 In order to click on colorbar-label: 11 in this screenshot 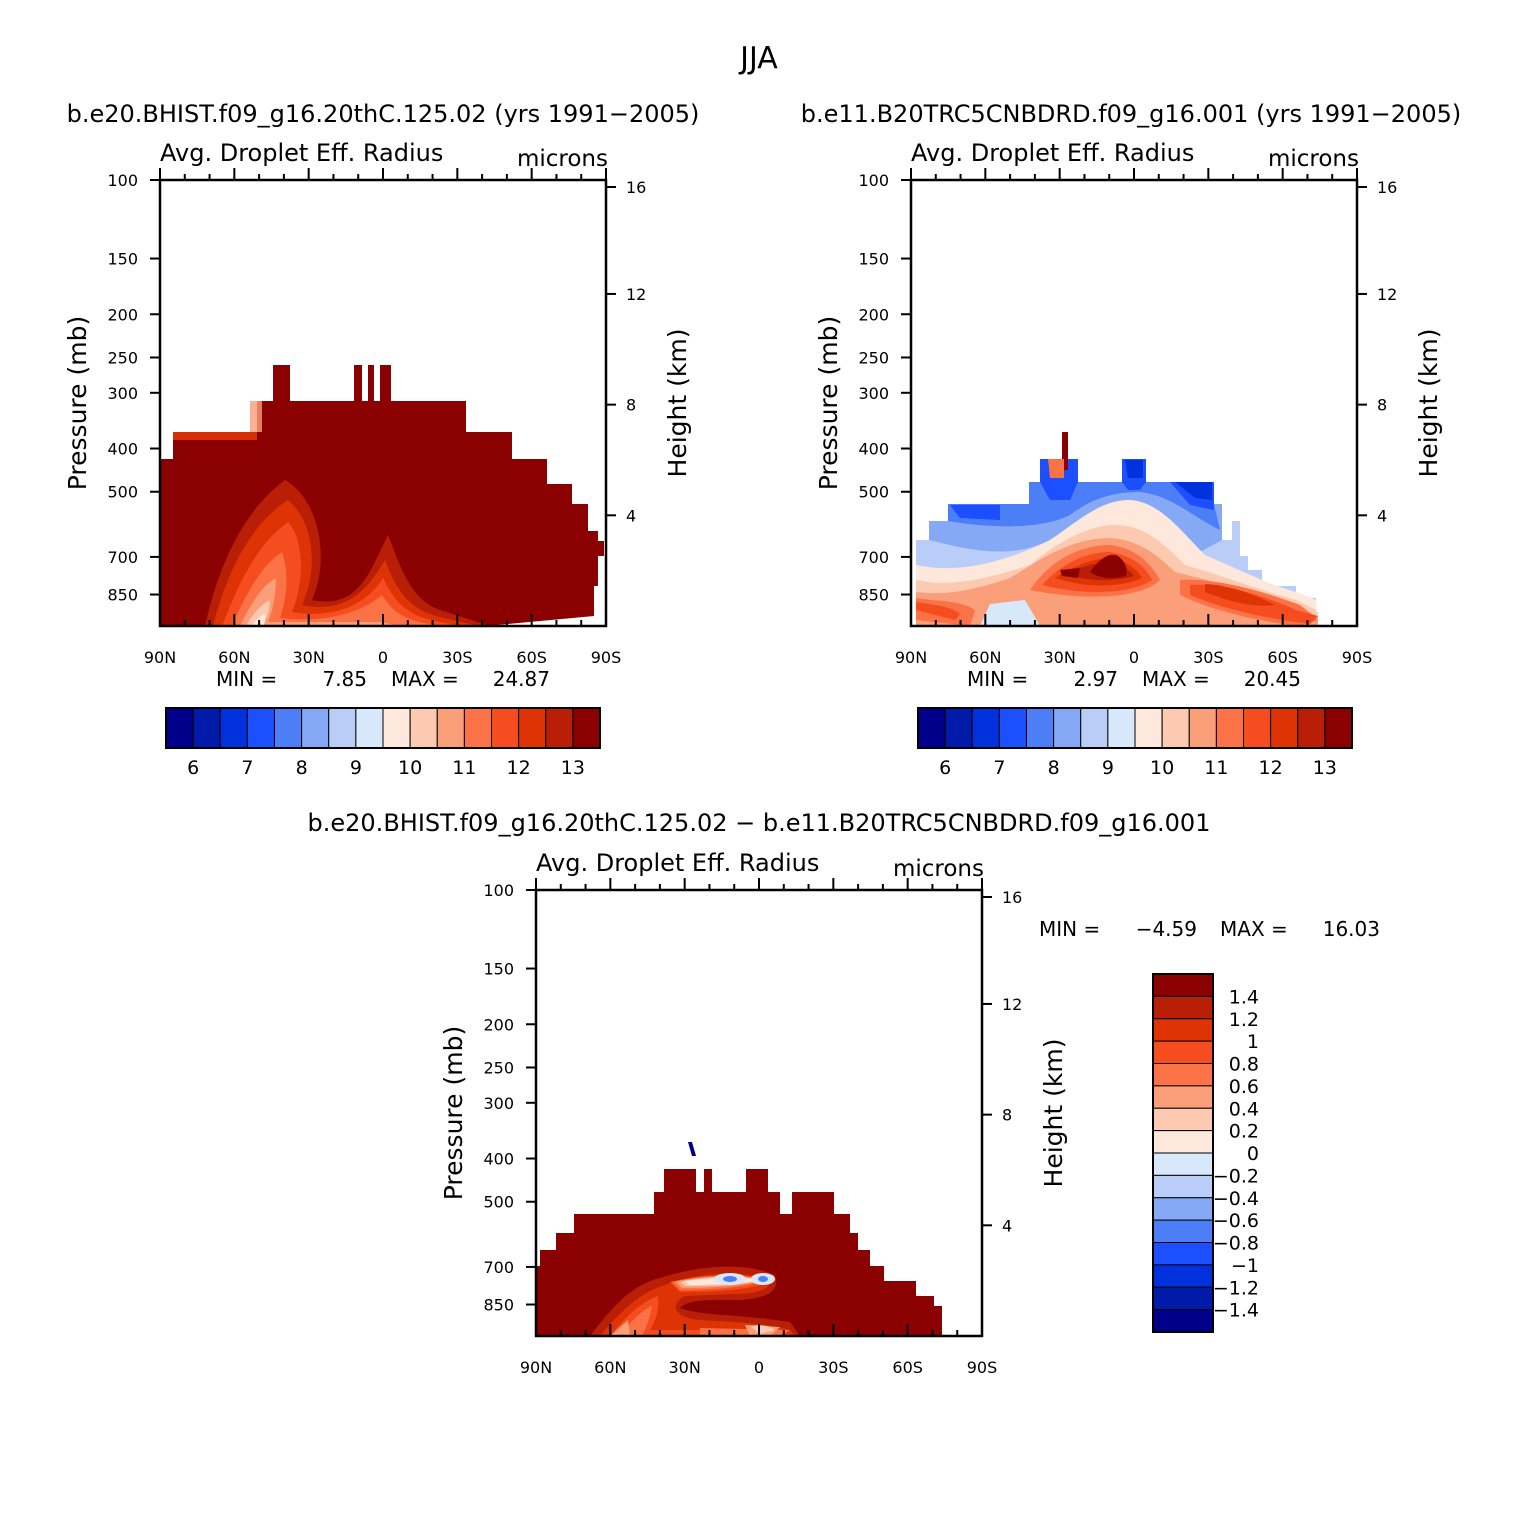, I will do `click(1216, 768)`.